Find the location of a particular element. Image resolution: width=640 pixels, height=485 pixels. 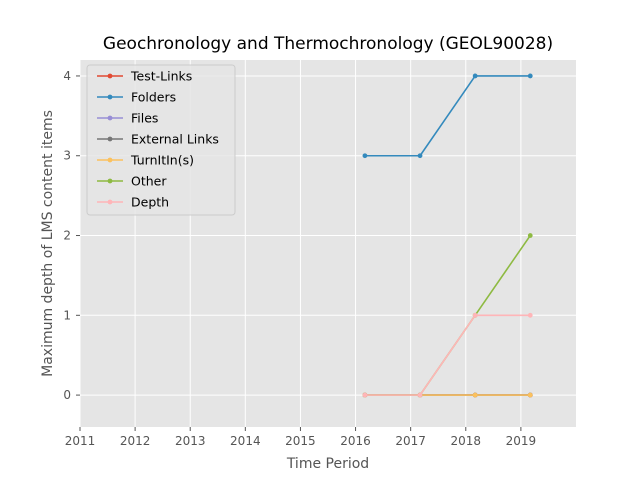

legend-item-turnitin-s: TurnItIn(s) is located at coordinates (145, 160).